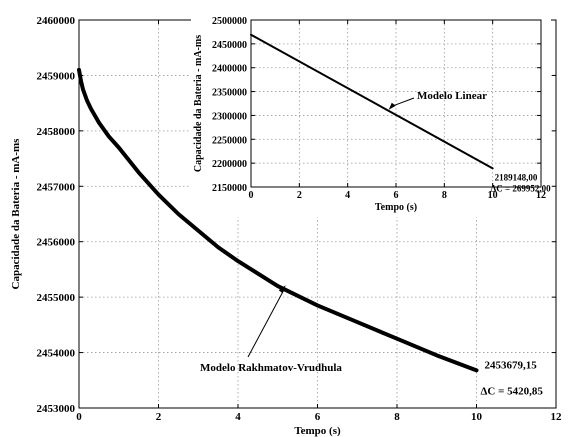  Describe the element at coordinates (229, 164) in the screenshot. I see `y-tick-label: 2200000` at that location.